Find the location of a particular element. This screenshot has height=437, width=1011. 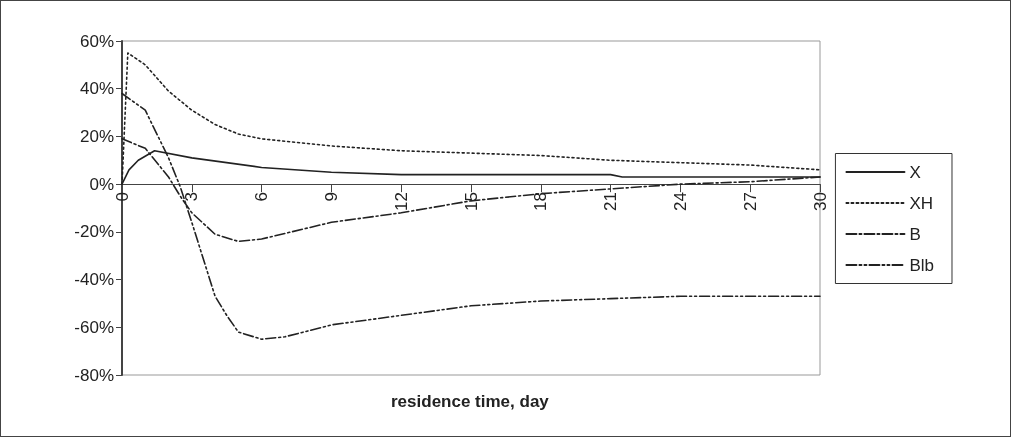

y-tick-label: 20% is located at coordinates (96, 136).